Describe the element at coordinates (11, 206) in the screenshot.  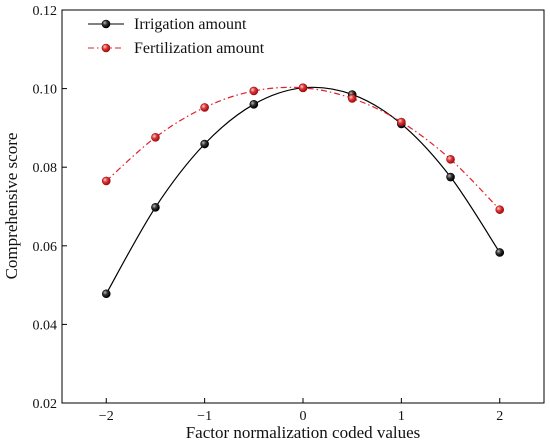
I see `y-axis-title: Comprehensive score` at that location.